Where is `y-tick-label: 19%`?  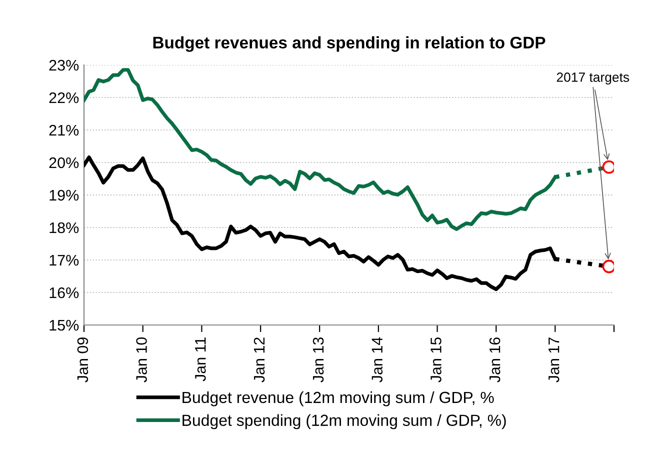 y-tick-label: 19% is located at coordinates (64, 195).